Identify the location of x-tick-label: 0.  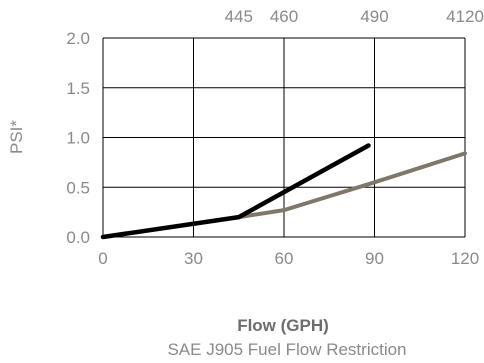
(102, 258).